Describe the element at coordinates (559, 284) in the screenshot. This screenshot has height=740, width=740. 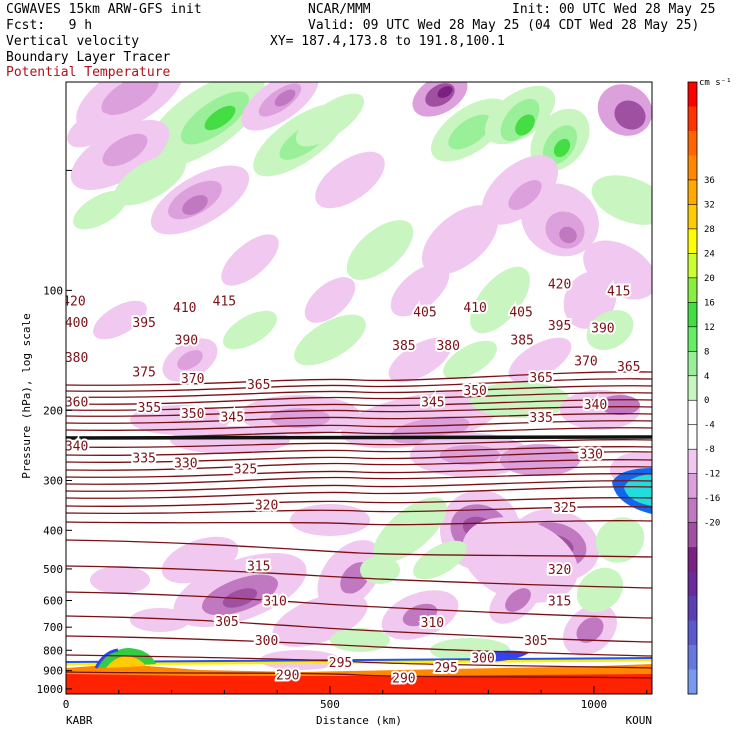
I see `theta-label: 420` at that location.